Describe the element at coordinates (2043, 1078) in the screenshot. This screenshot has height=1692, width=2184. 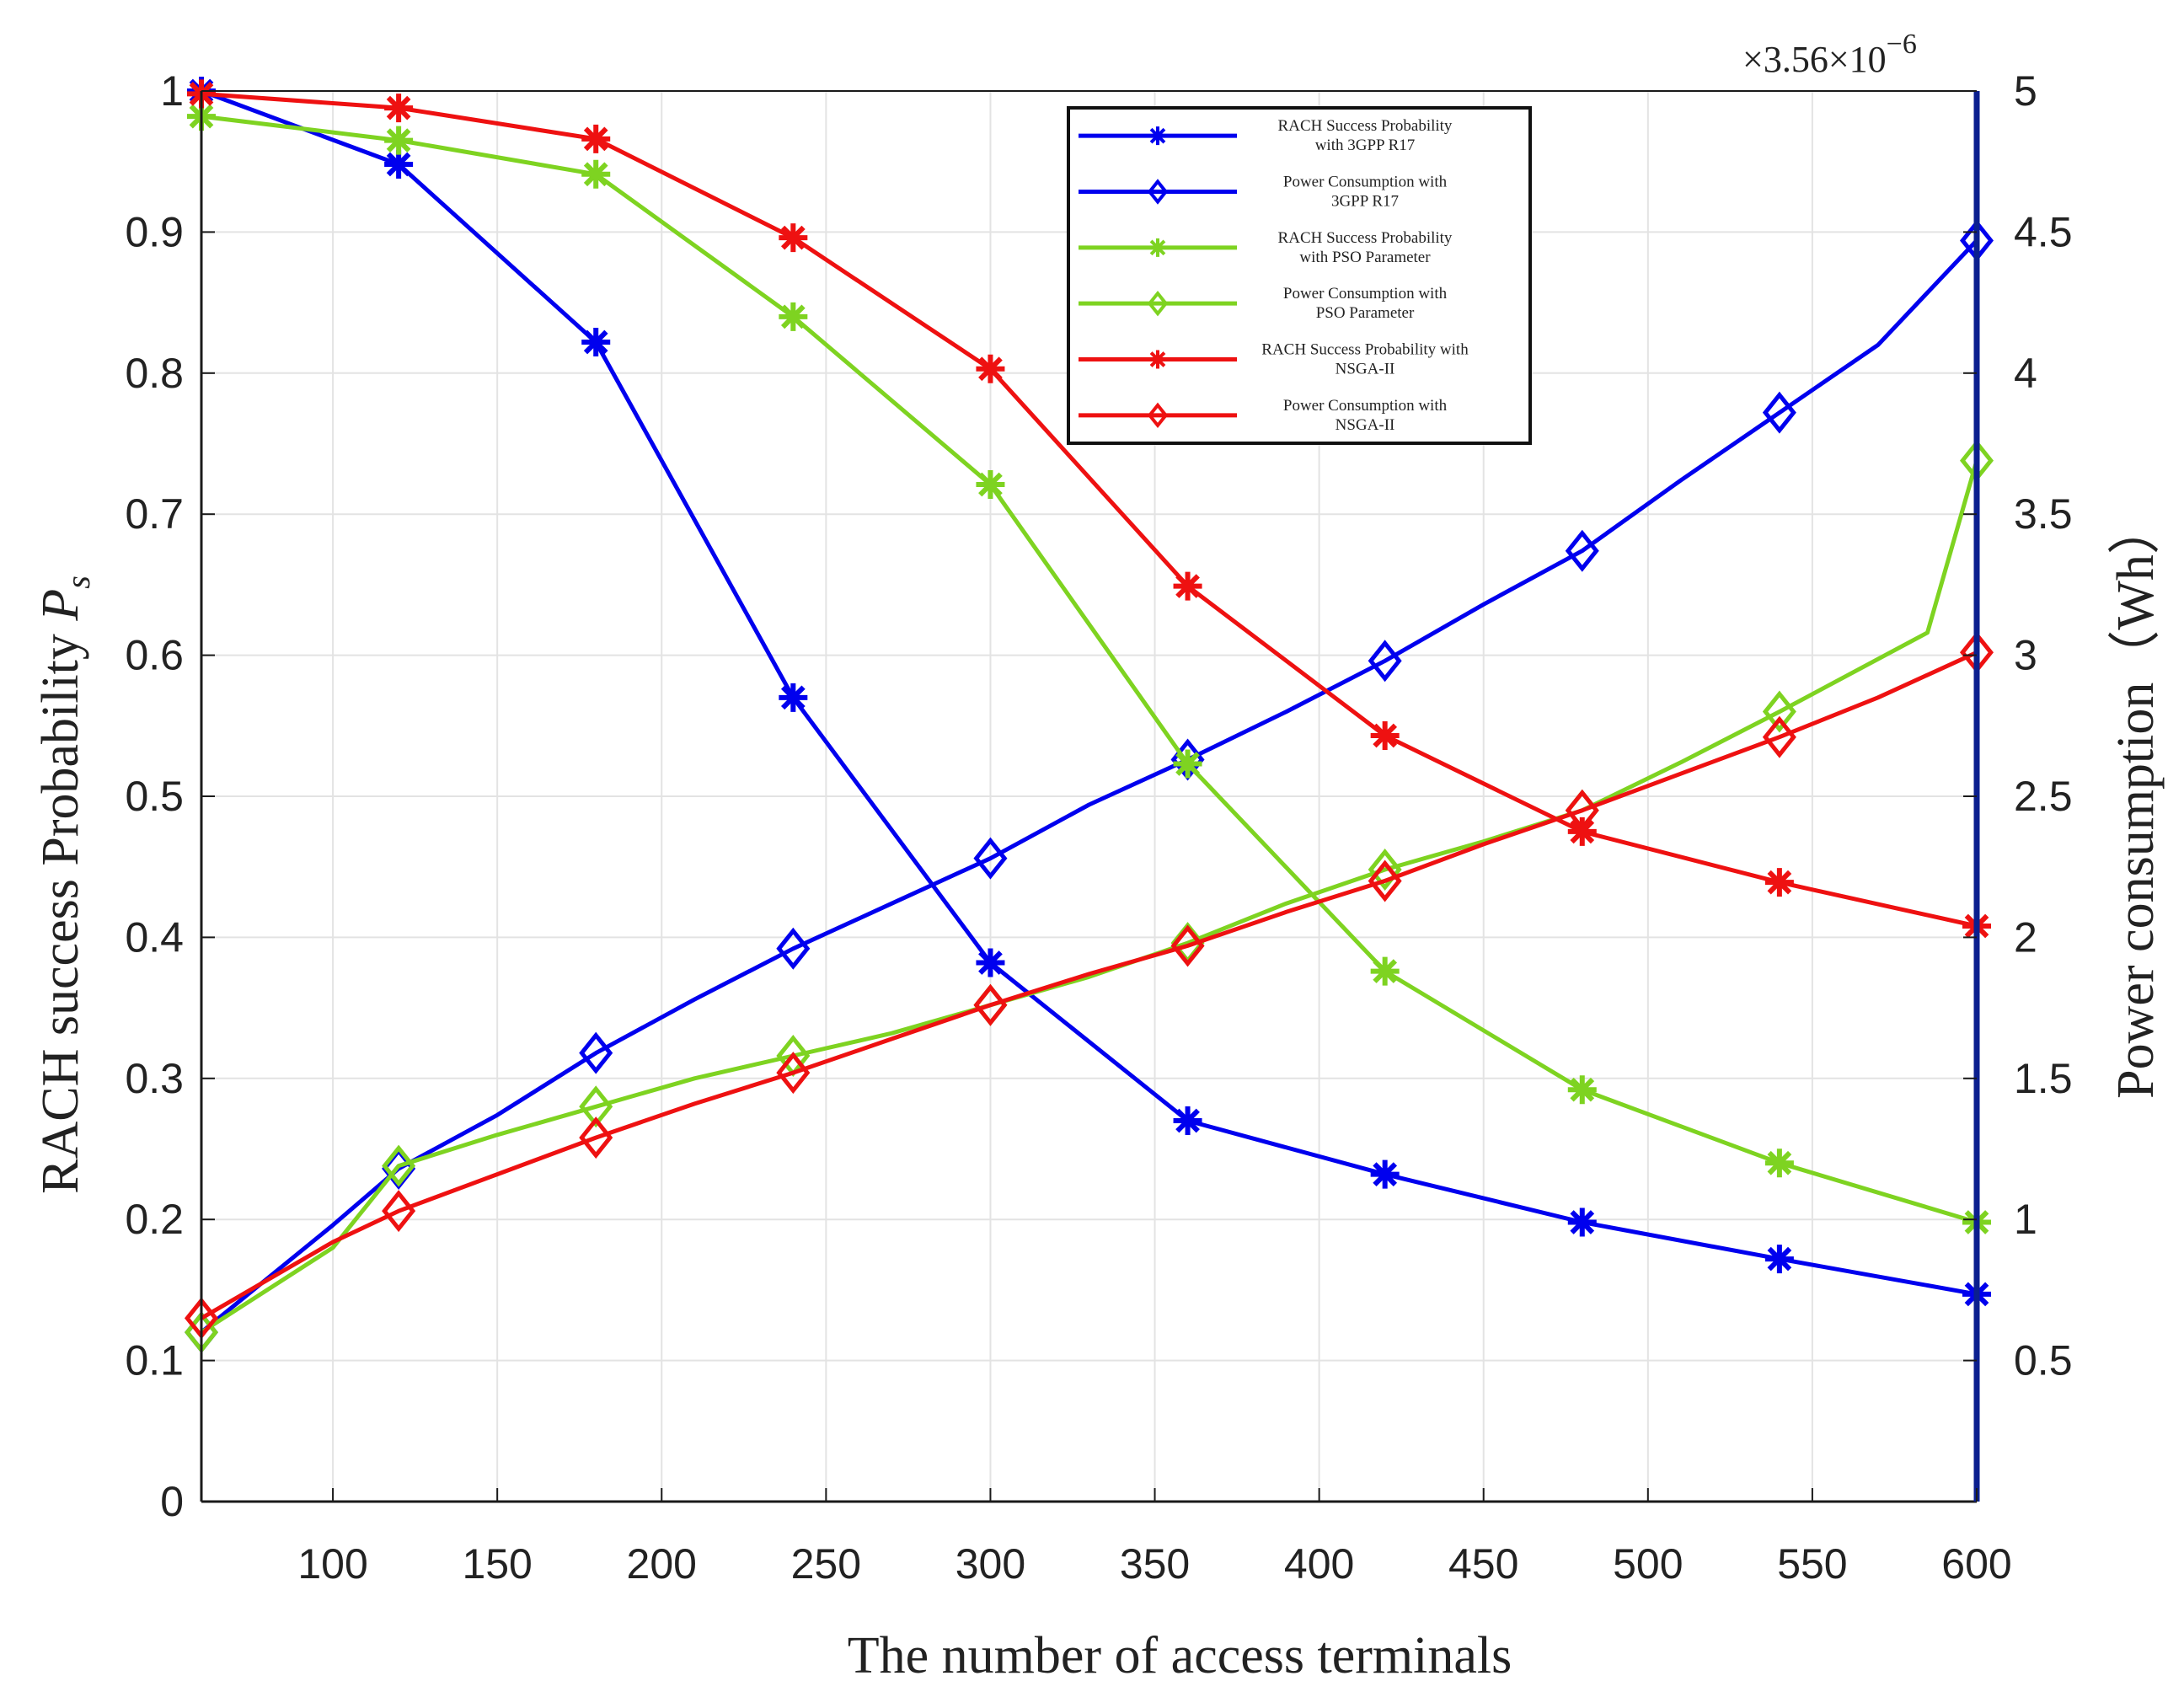
I see `y-right-tick-label: 1.5` at that location.